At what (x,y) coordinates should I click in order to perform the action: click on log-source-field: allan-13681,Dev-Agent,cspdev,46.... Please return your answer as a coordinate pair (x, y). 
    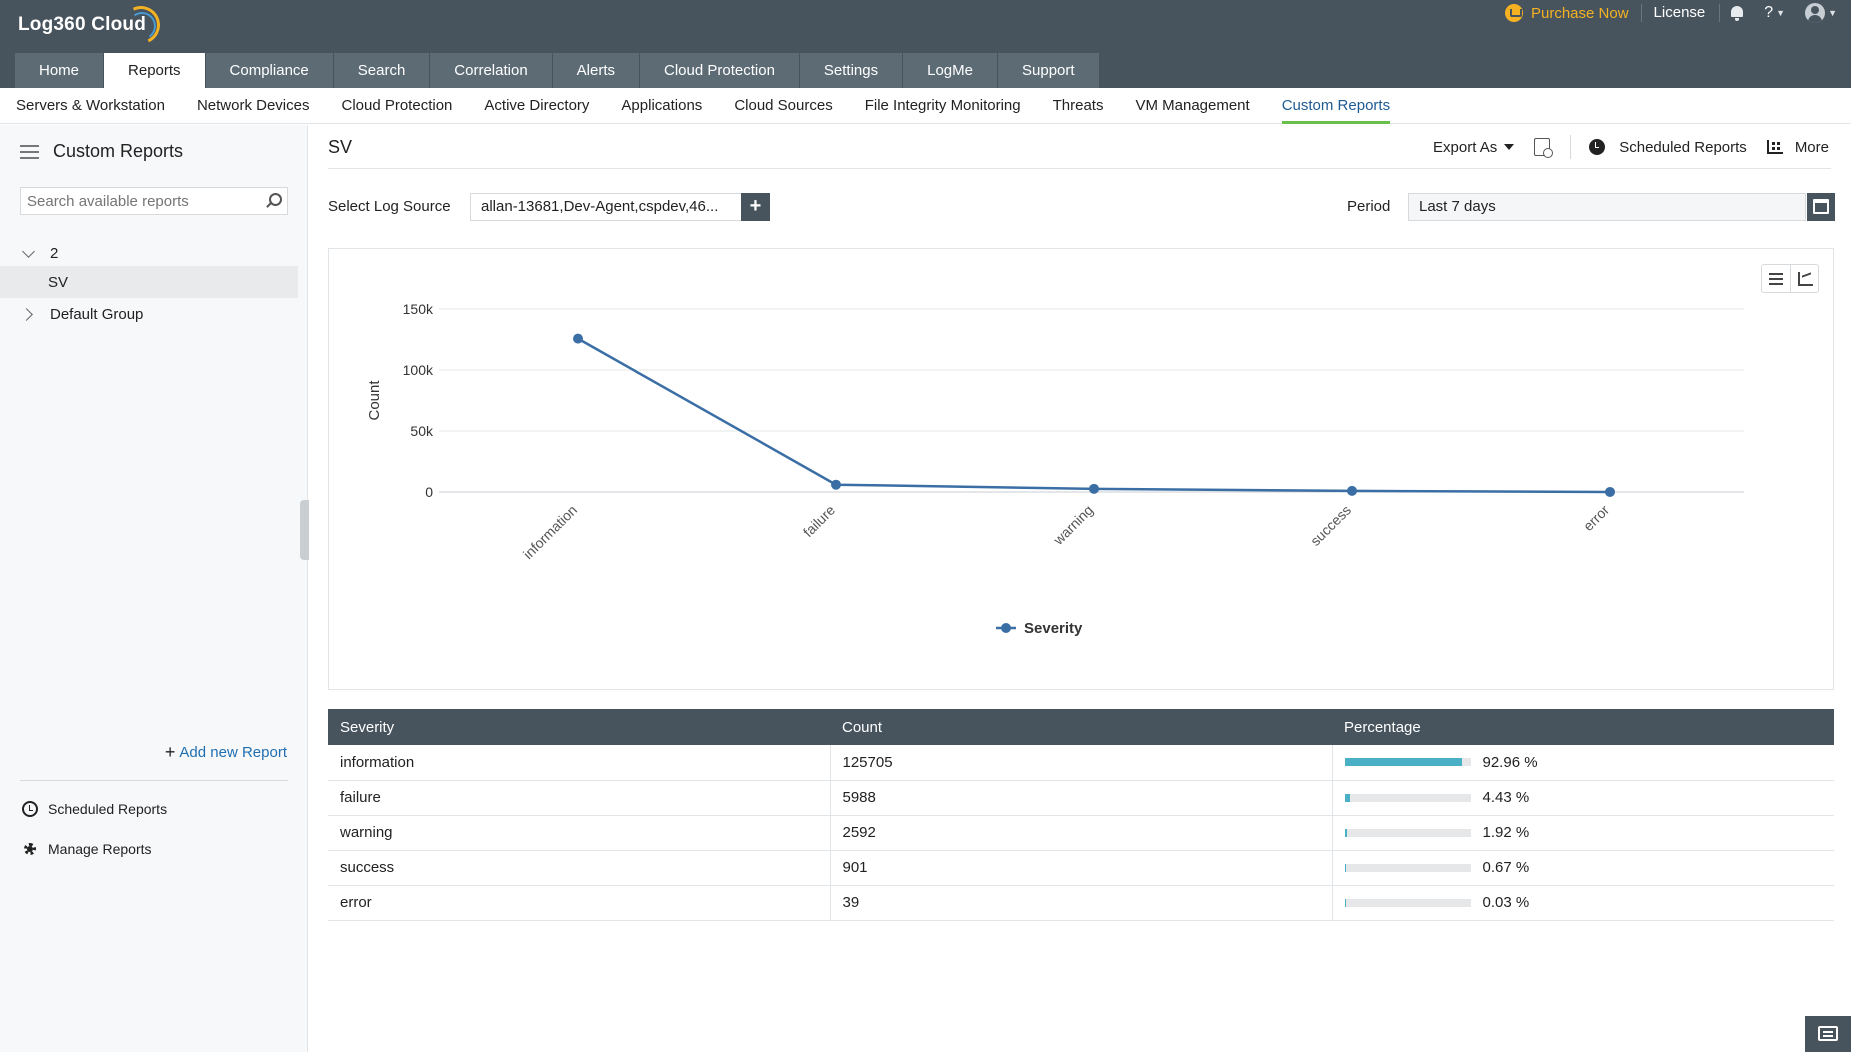
    Looking at the image, I should click on (606, 207).